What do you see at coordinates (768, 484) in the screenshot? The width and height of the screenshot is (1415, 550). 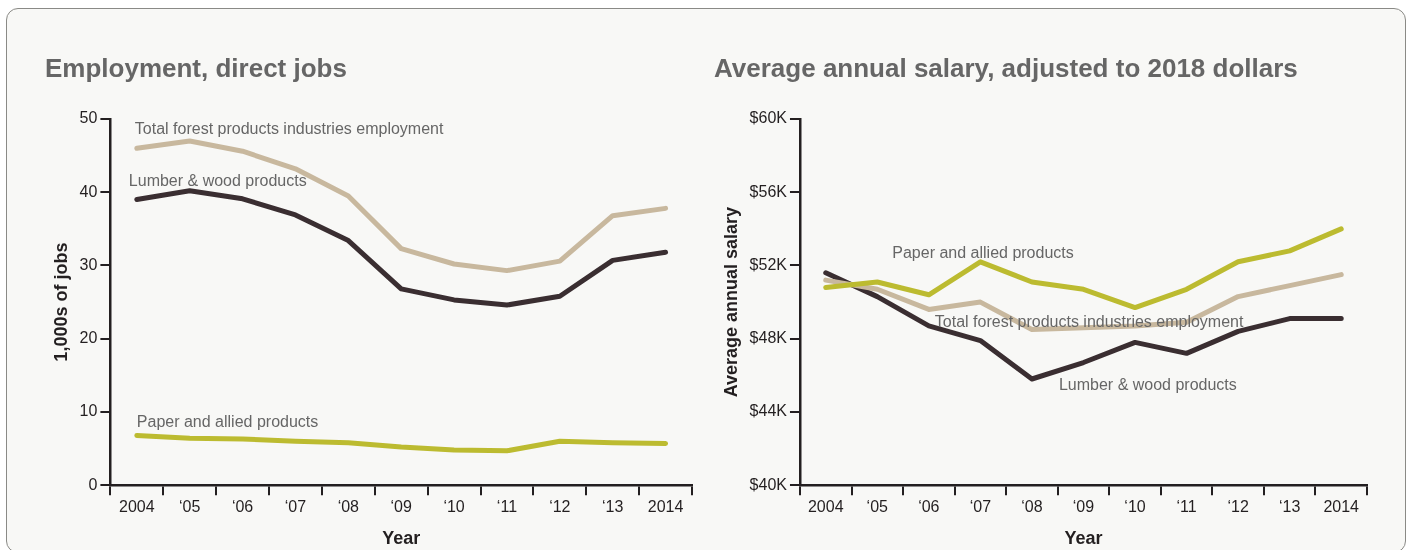 I see `y-tick-label: $40K` at bounding box center [768, 484].